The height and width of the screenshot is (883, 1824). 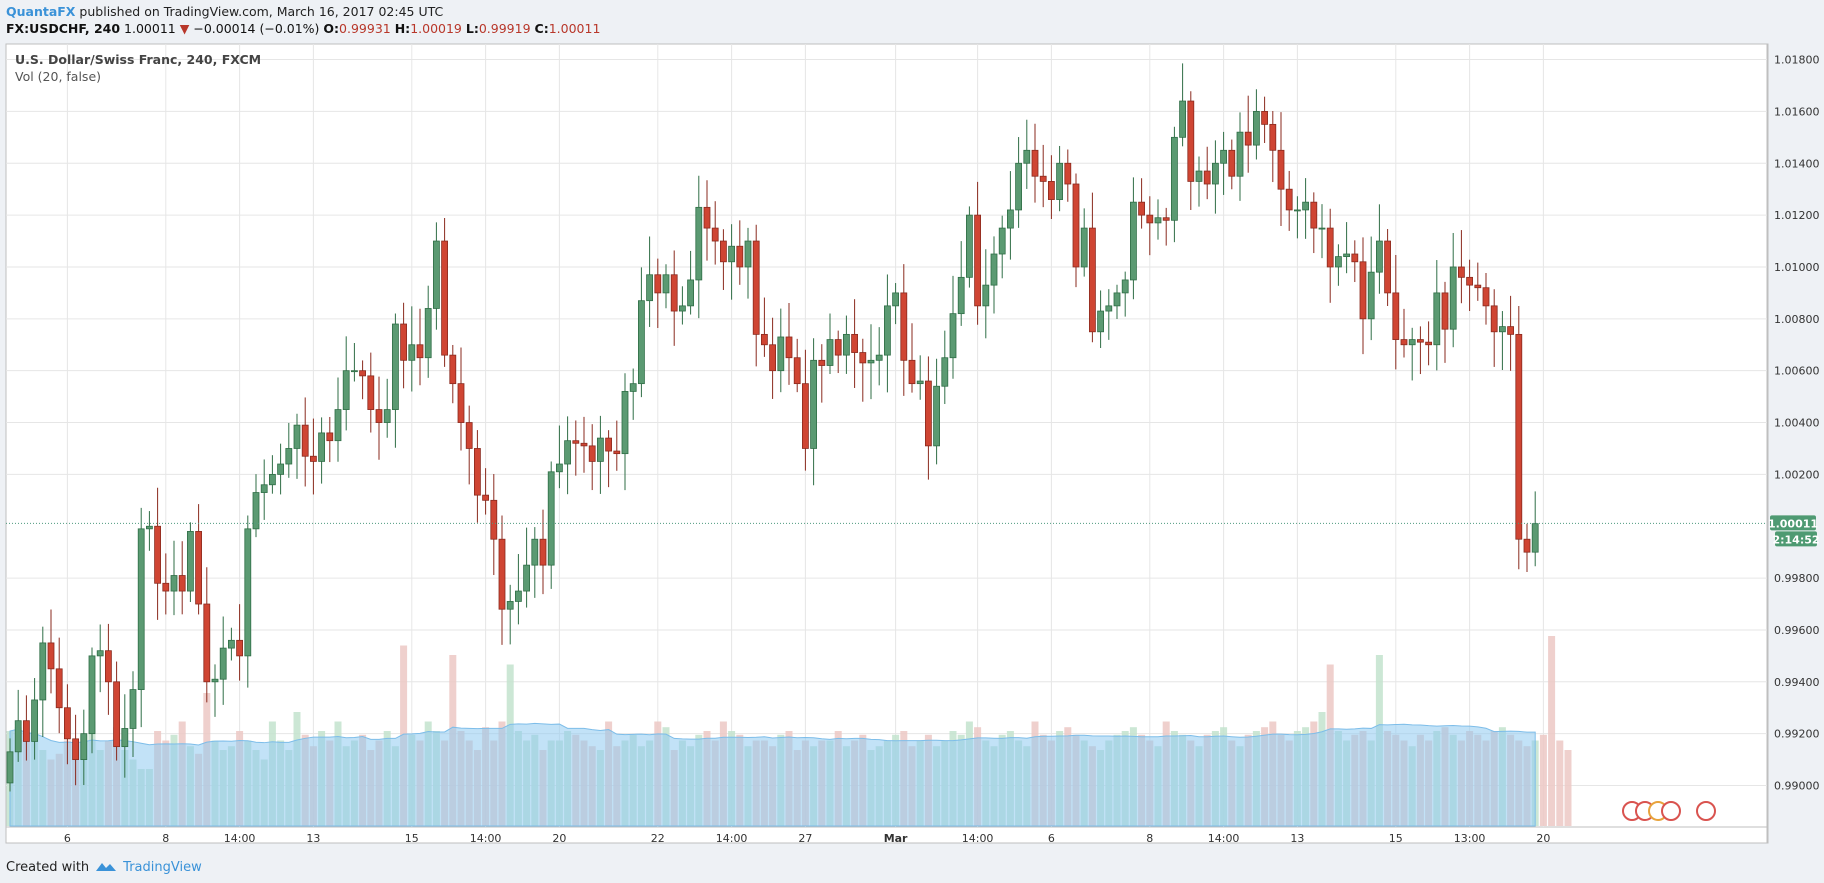 What do you see at coordinates (150, 28) in the screenshot?
I see `last-price: 1.00011` at bounding box center [150, 28].